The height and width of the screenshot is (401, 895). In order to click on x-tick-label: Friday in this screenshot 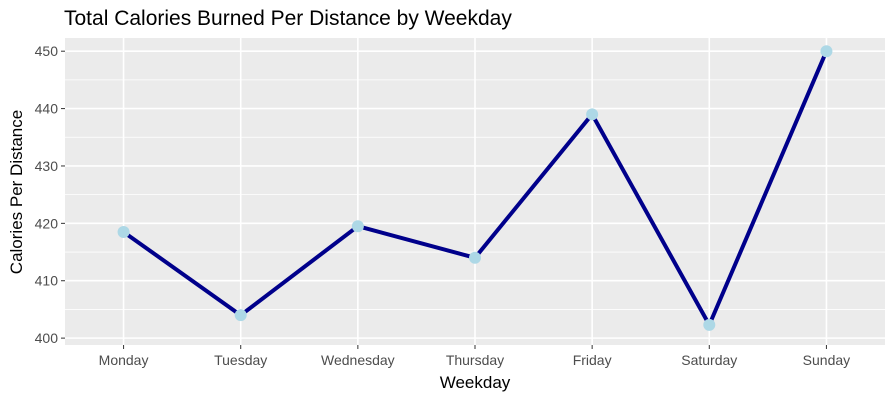, I will do `click(592, 360)`.